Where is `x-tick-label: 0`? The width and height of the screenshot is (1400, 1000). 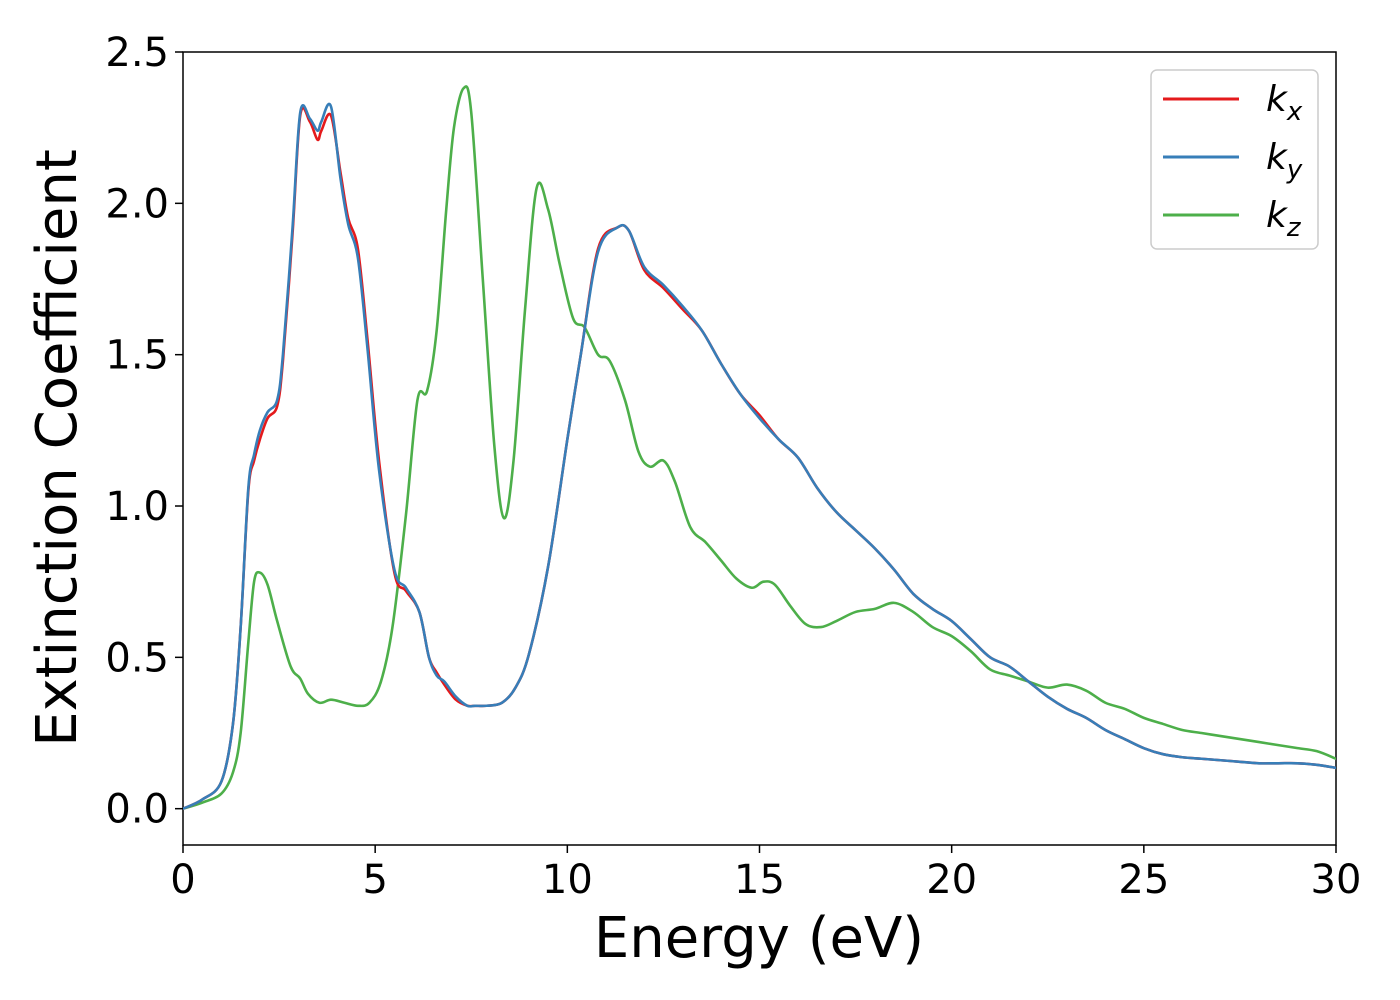
x-tick-label: 0 is located at coordinates (182, 880).